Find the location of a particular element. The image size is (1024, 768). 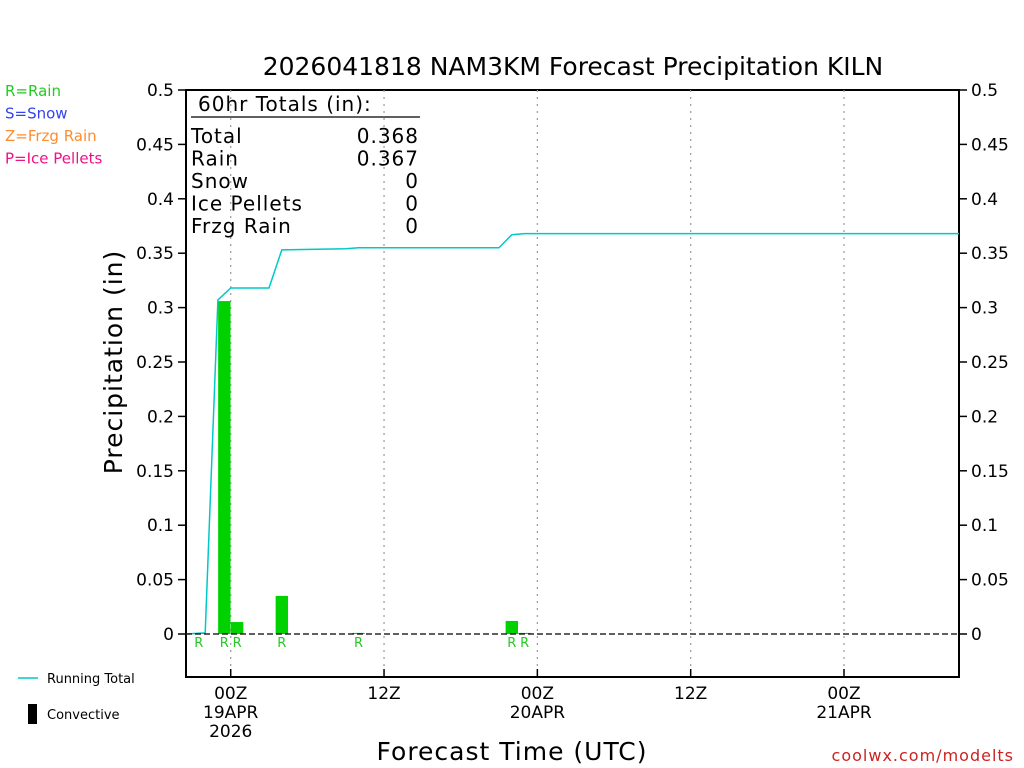

y-tick-label-right: 0.25 is located at coordinates (990, 363).